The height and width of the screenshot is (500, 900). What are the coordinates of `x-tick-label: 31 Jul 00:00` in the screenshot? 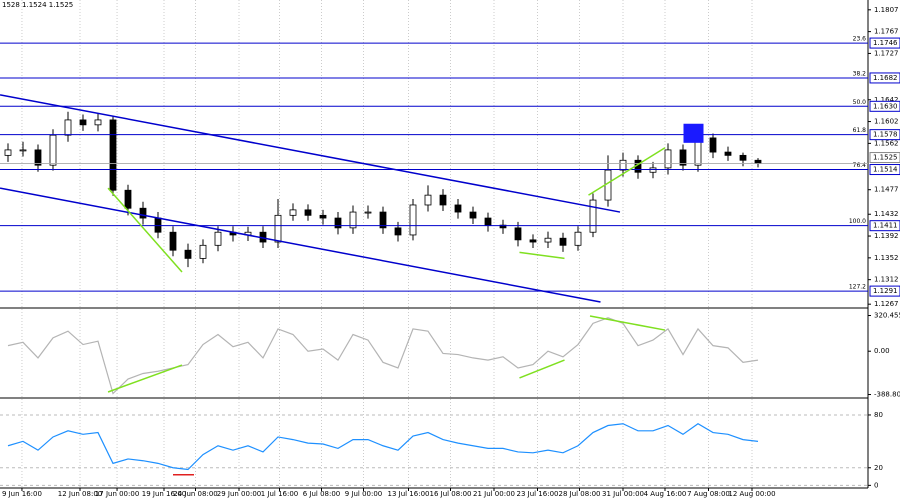 It's located at (623, 494).